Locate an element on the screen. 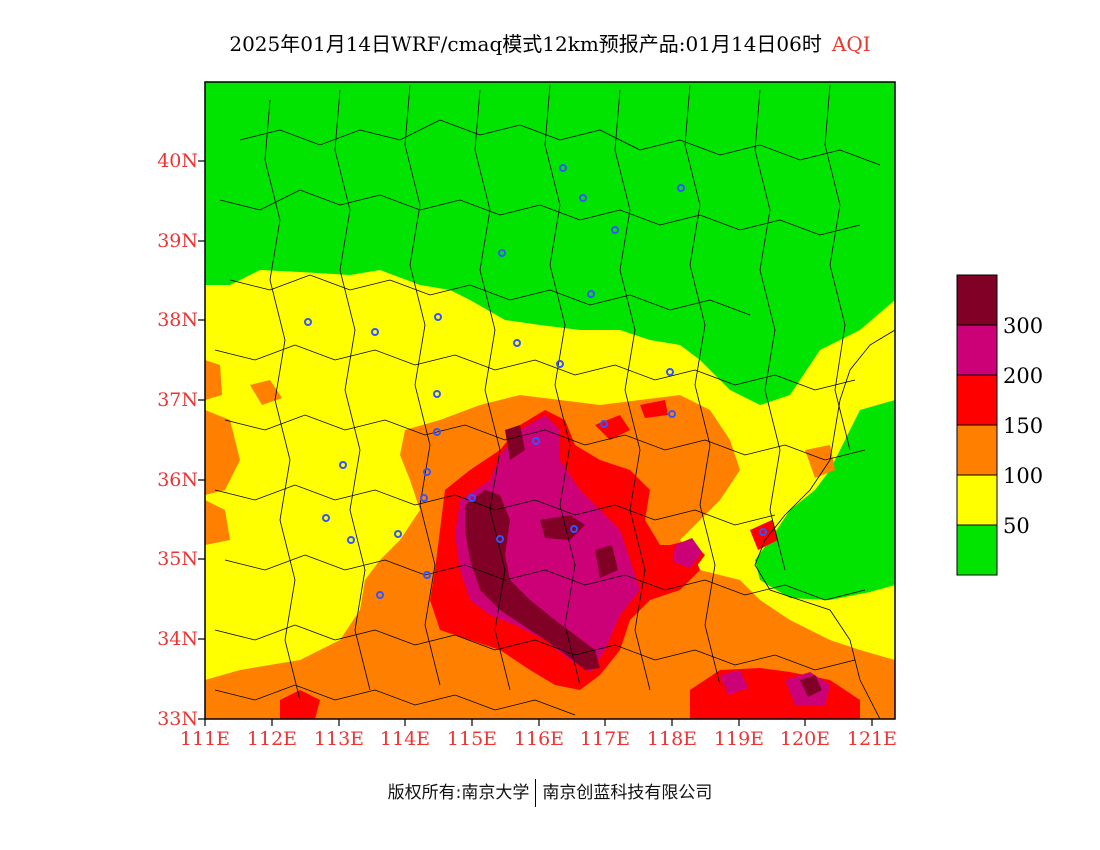 The height and width of the screenshot is (850, 1100). lat-label-39: 39N is located at coordinates (177, 241).